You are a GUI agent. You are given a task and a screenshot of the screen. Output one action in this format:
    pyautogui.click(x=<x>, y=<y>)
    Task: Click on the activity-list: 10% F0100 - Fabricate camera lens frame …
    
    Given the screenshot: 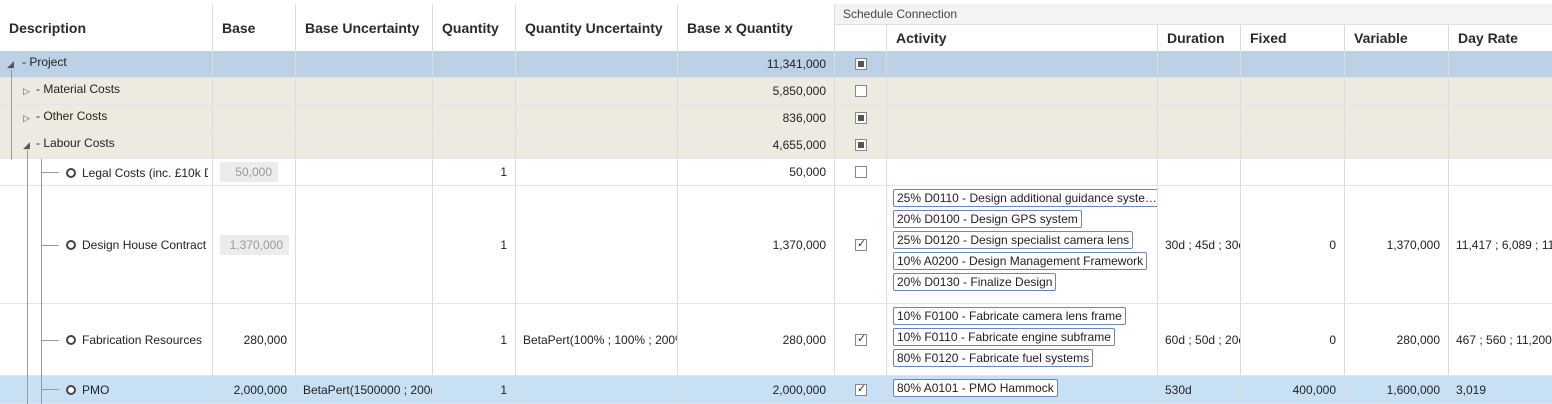 What is the action you would take?
    pyautogui.click(x=1009, y=337)
    